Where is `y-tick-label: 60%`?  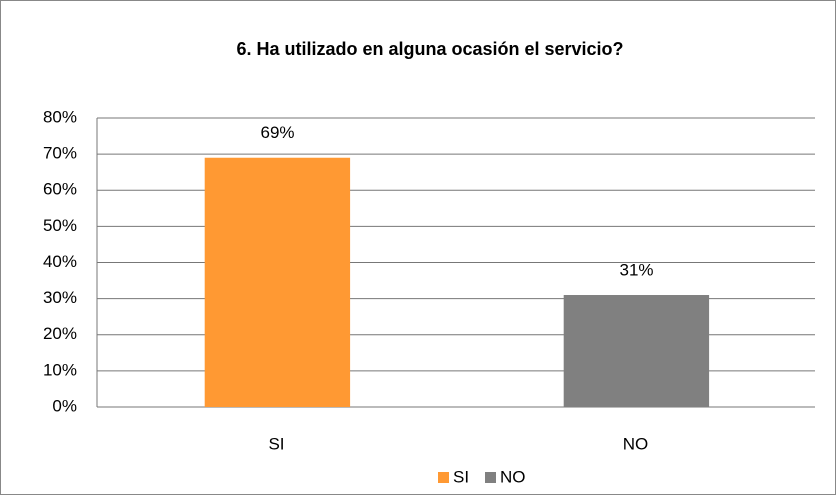
y-tick-label: 60% is located at coordinates (60, 189).